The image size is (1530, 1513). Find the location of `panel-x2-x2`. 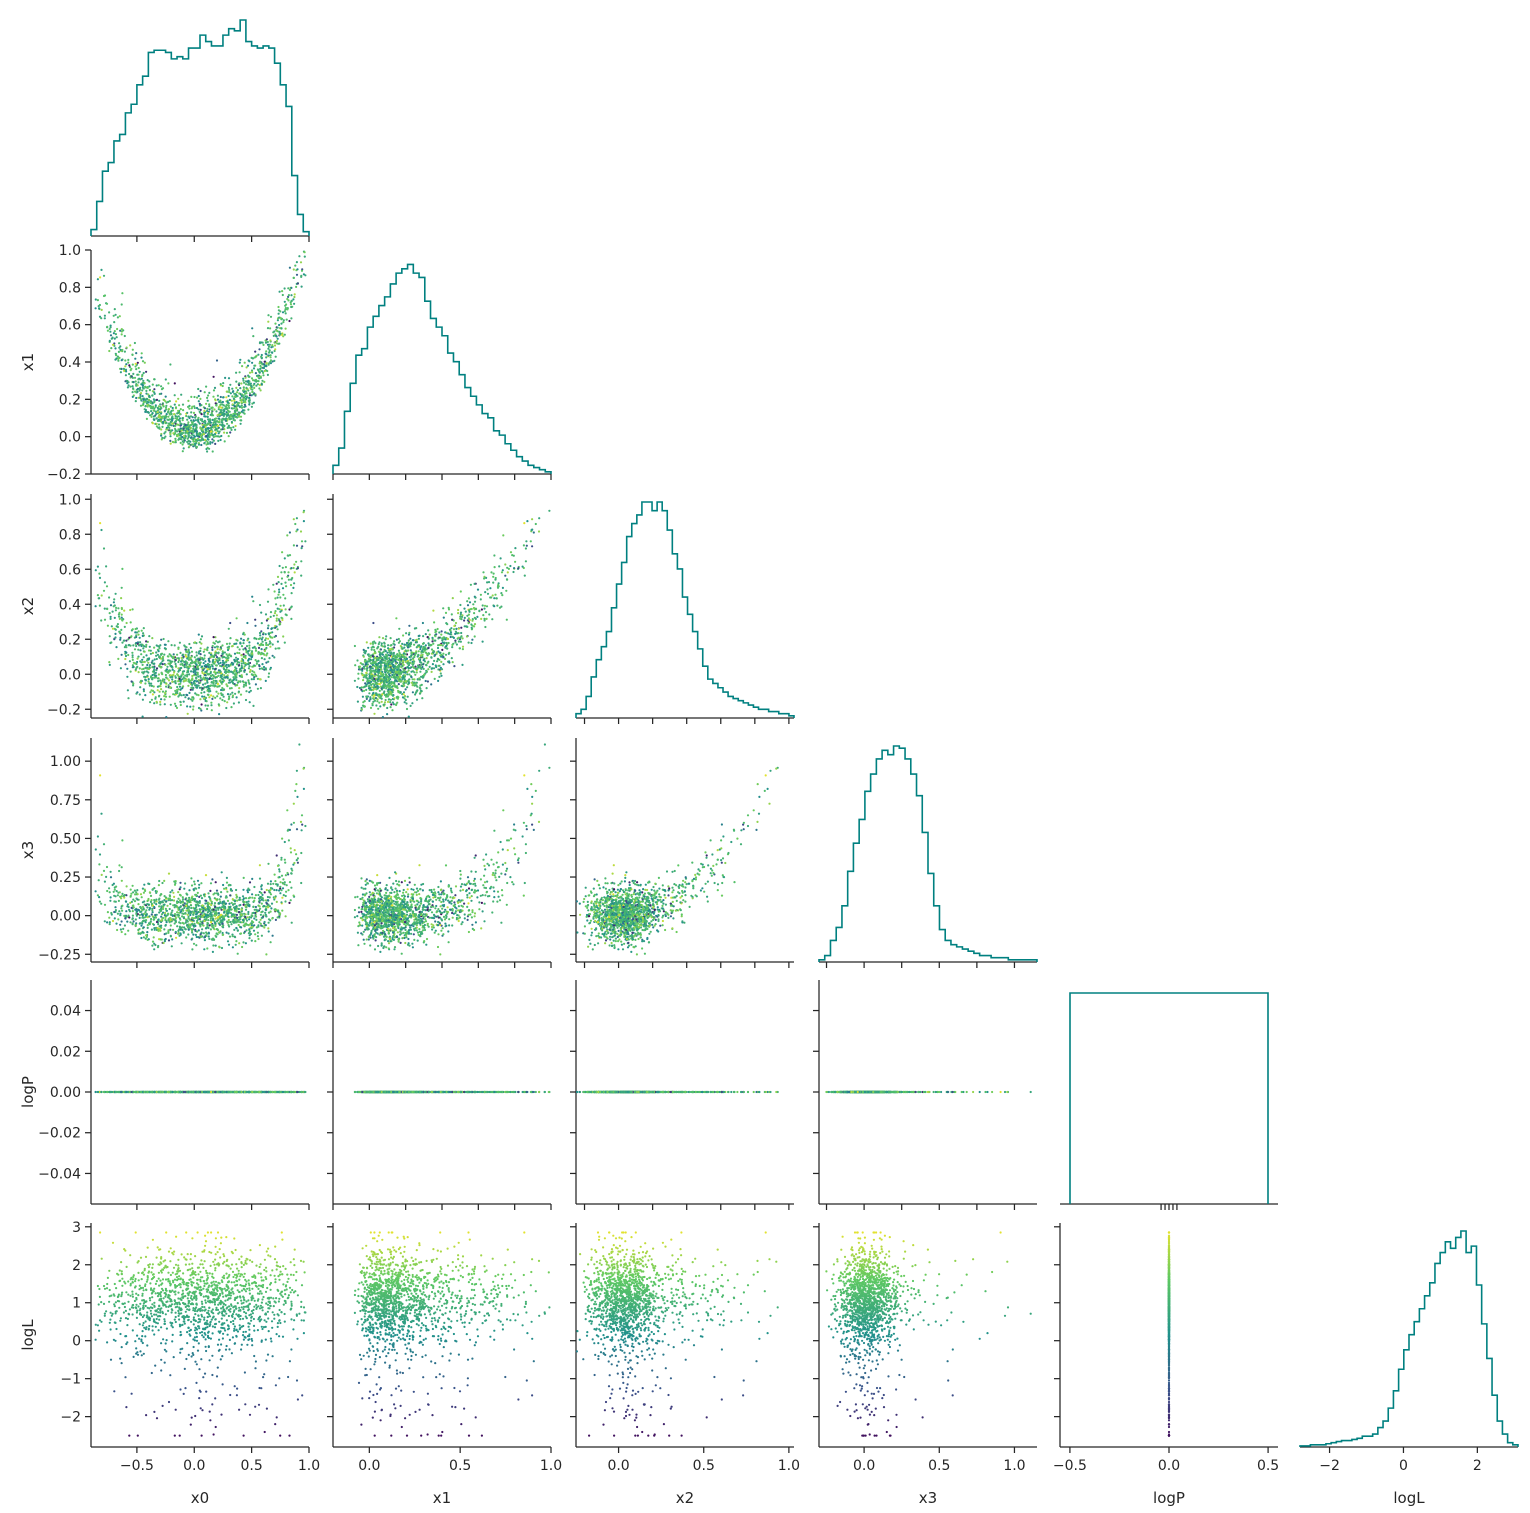

panel-x2-x2 is located at coordinates (685, 613).